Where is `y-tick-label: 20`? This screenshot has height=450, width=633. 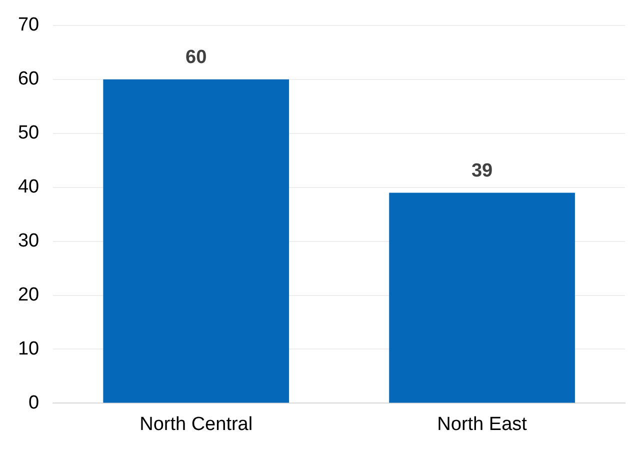 y-tick-label: 20 is located at coordinates (29, 295).